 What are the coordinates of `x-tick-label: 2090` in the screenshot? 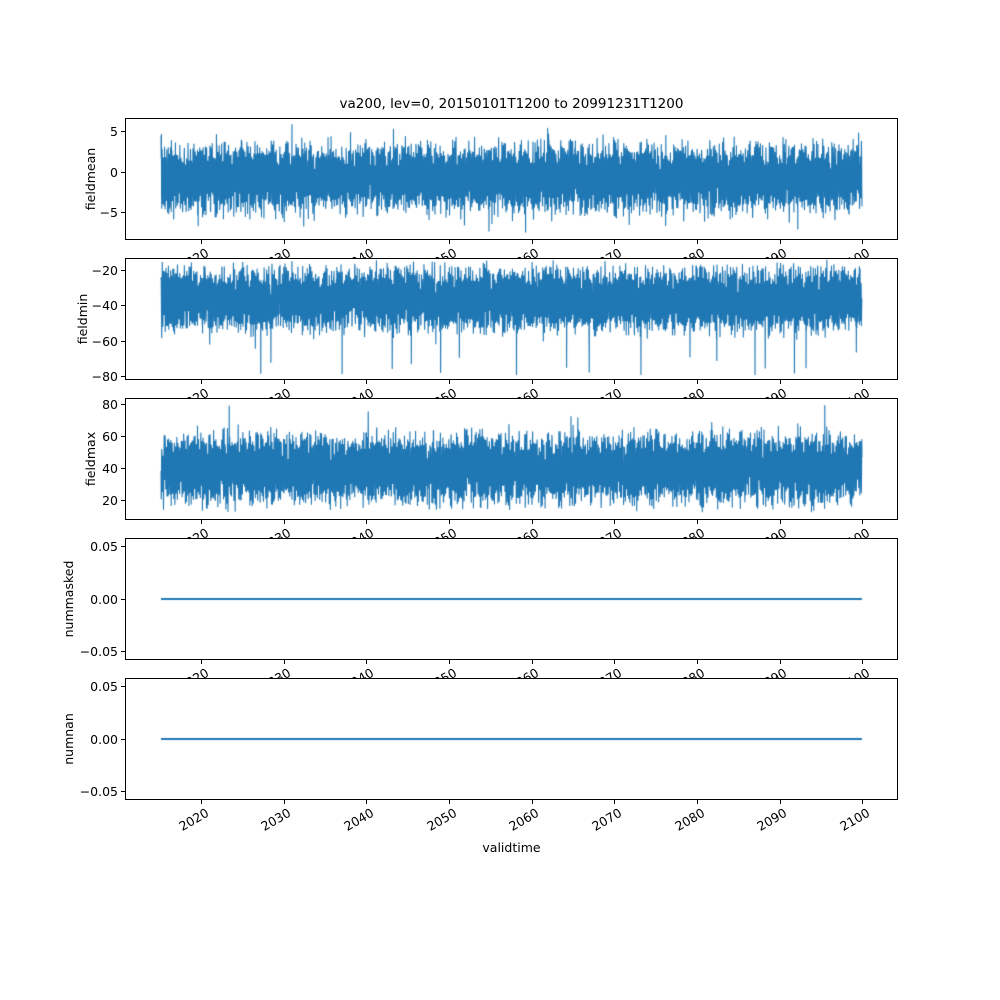 It's located at (772, 819).